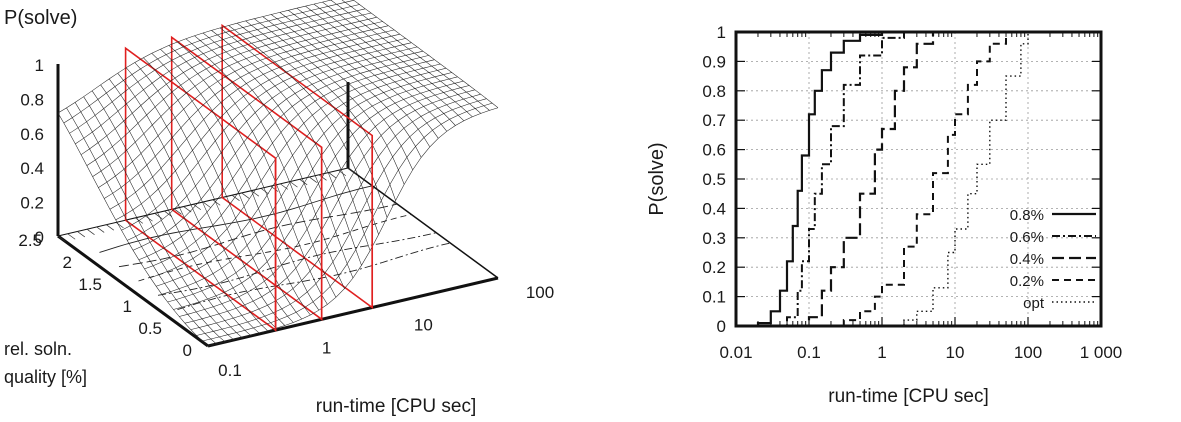 The image size is (1181, 422). Describe the element at coordinates (714, 150) in the screenshot. I see `y-tick-label: 0.6` at that location.